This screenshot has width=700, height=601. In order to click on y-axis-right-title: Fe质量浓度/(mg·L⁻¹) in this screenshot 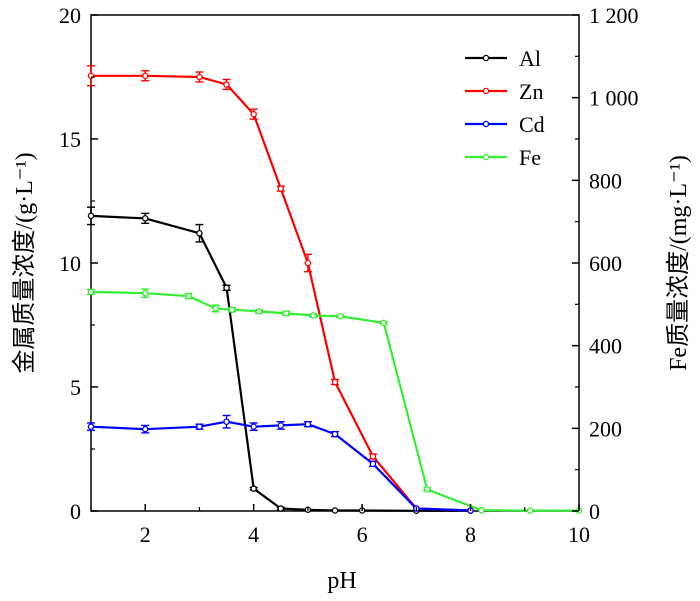, I will do `click(678, 263)`.